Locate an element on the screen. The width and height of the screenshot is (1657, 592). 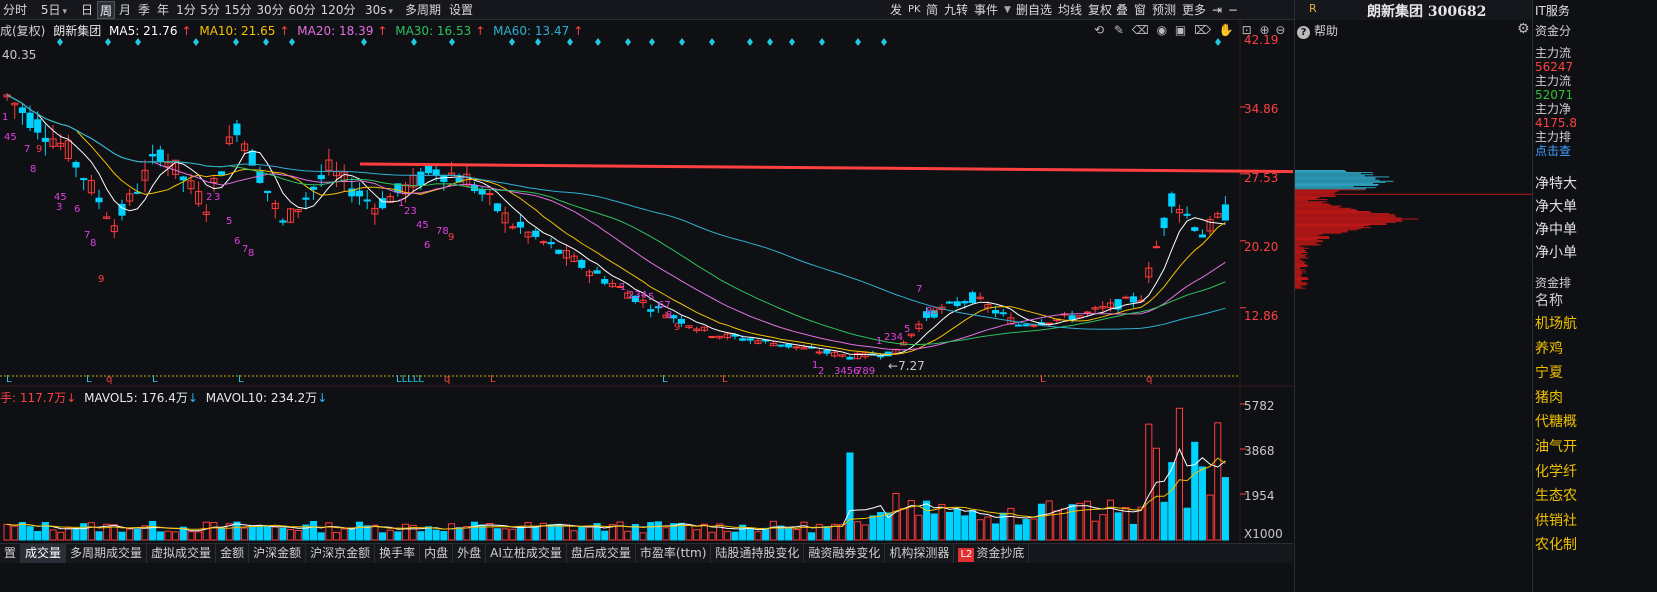
tab-15min: 15分 is located at coordinates (238, 10).